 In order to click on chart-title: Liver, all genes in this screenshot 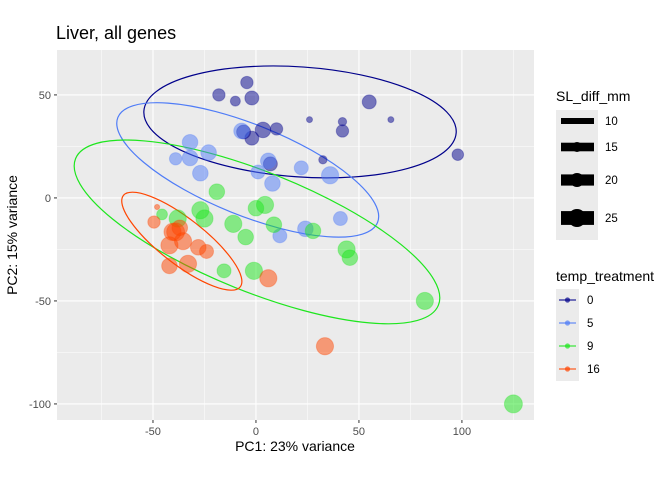, I will do `click(116, 33)`.